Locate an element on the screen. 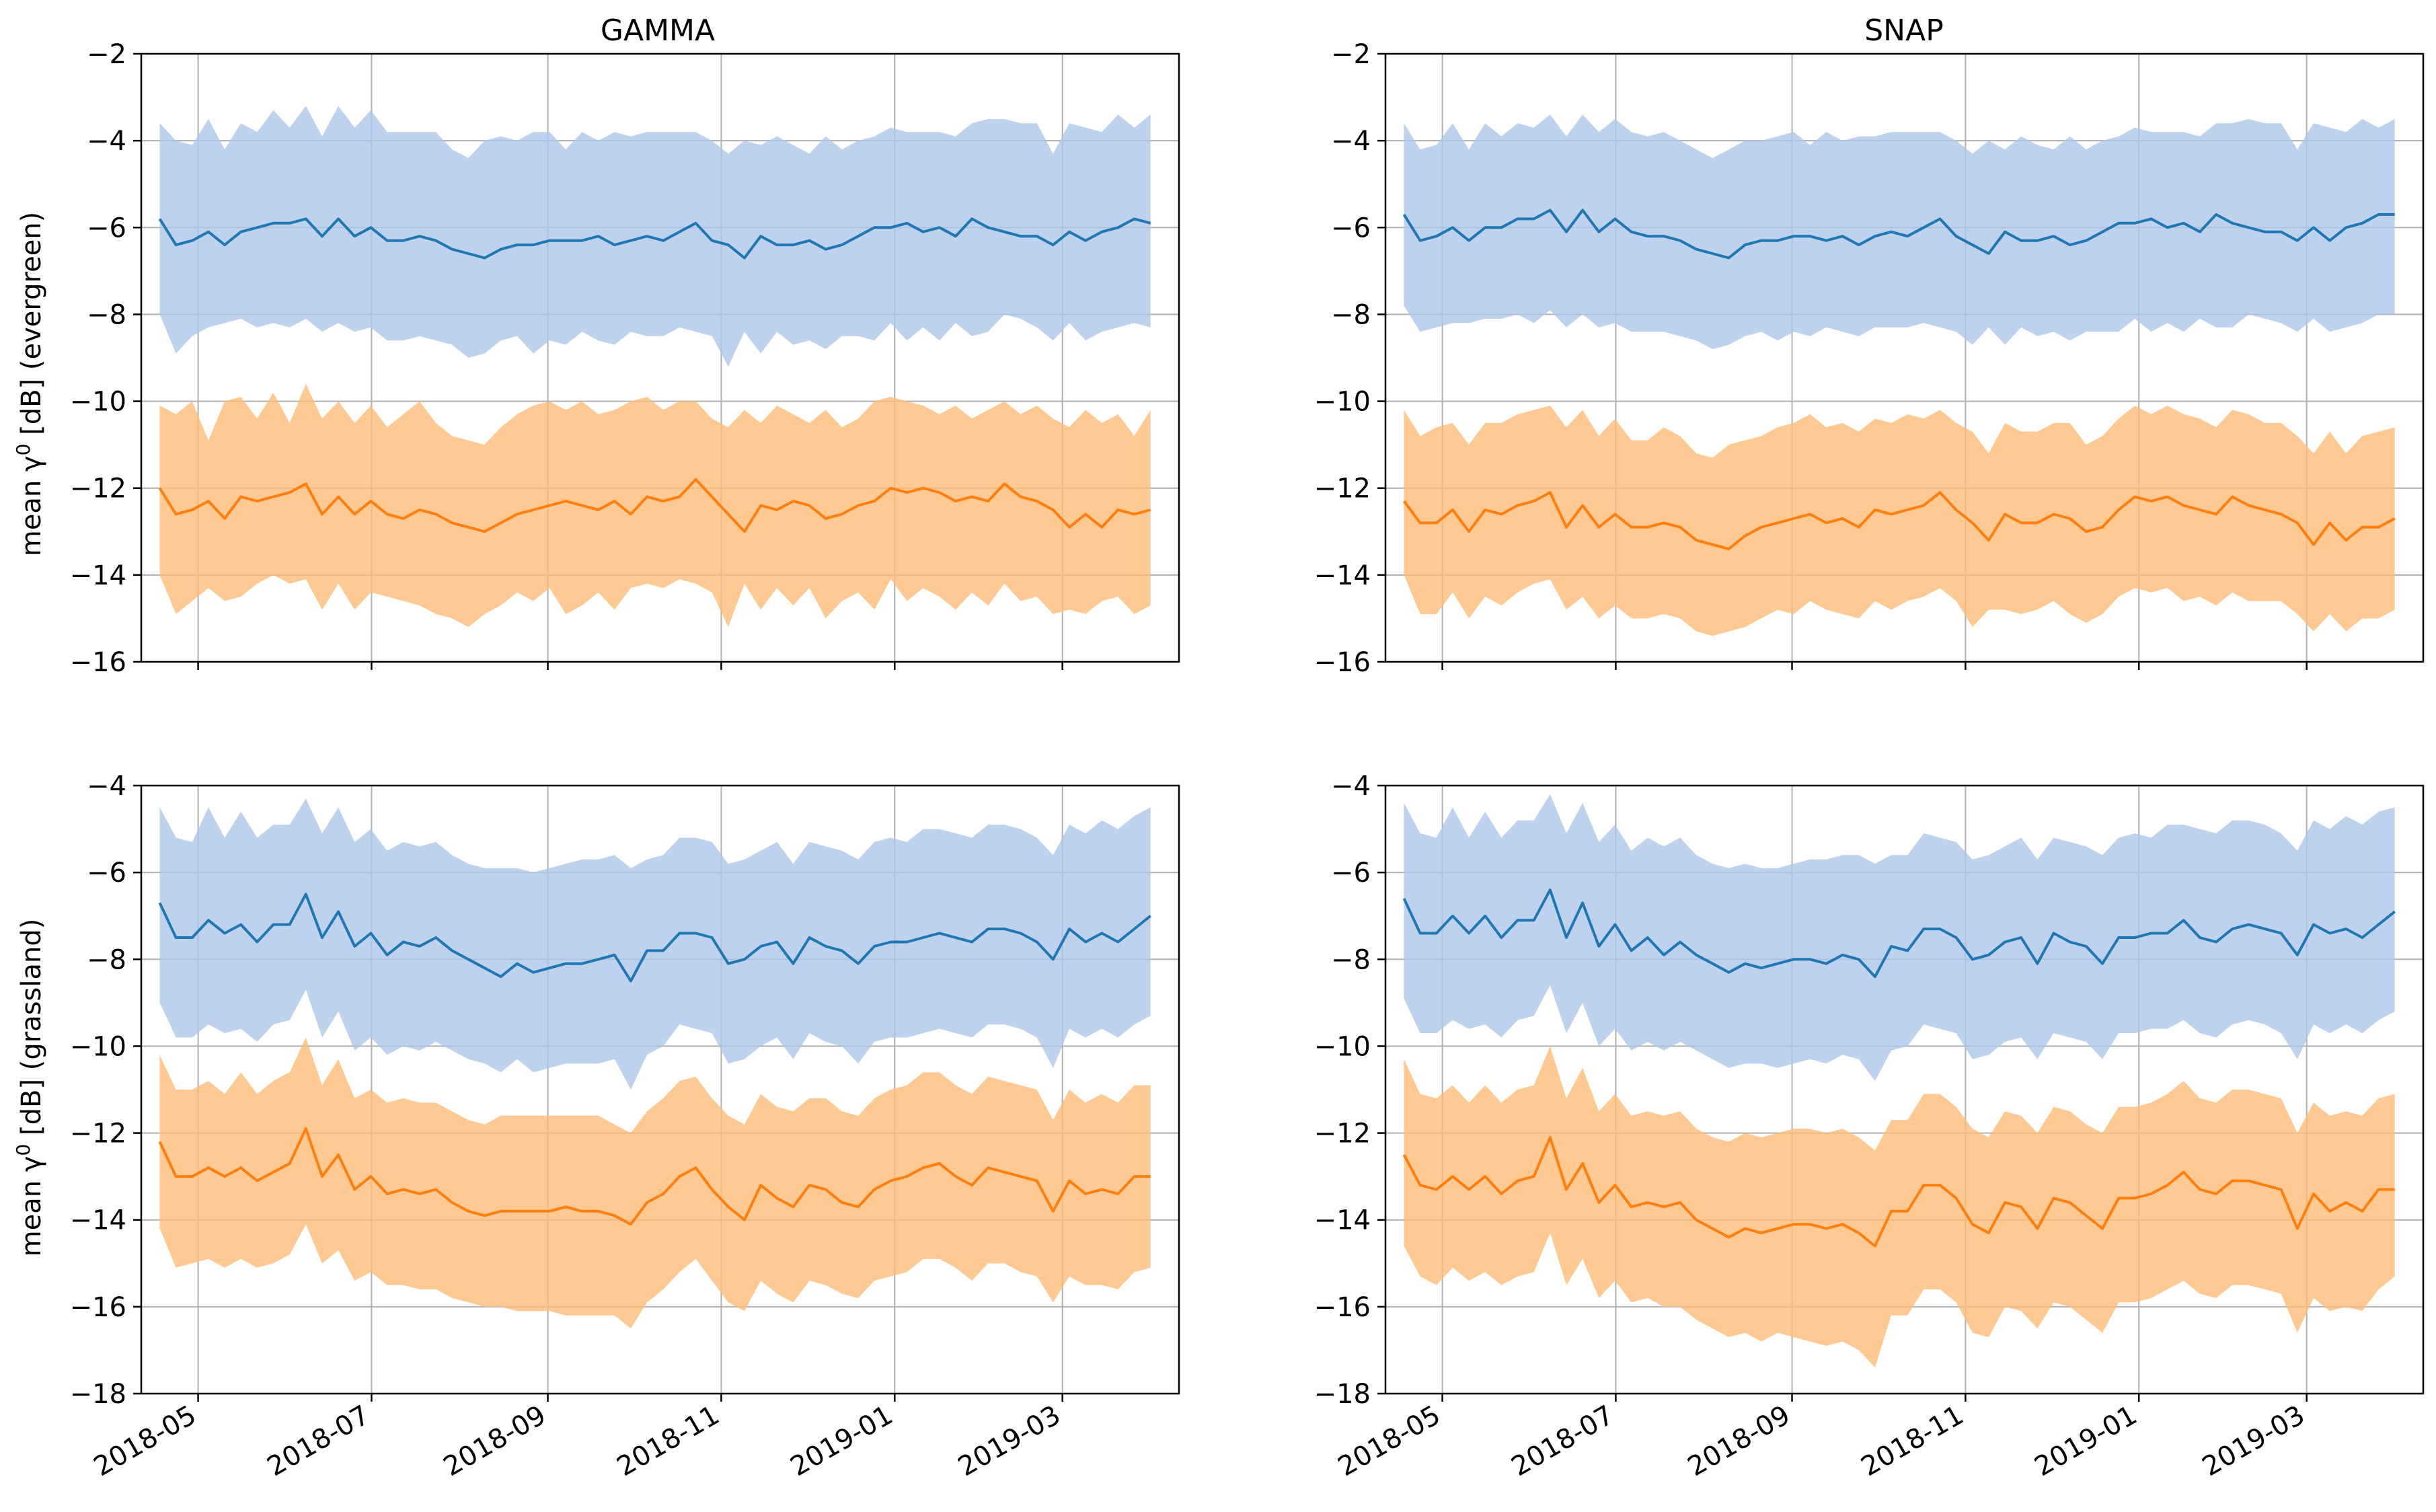 Image resolution: width=2436 pixels, height=1512 pixels. snap-evergreen-y-tick-label-1: −4 is located at coordinates (1351, 142).